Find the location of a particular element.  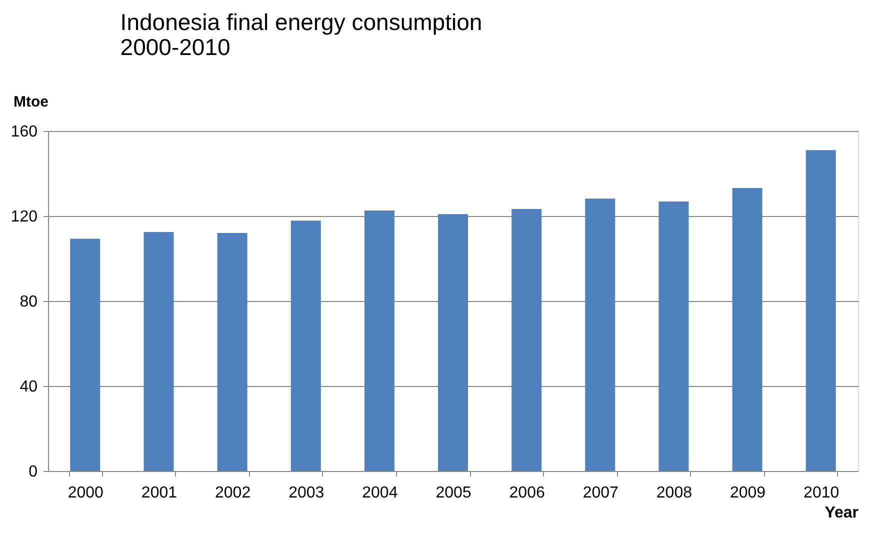

x-tick-label: 2006 is located at coordinates (527, 493).